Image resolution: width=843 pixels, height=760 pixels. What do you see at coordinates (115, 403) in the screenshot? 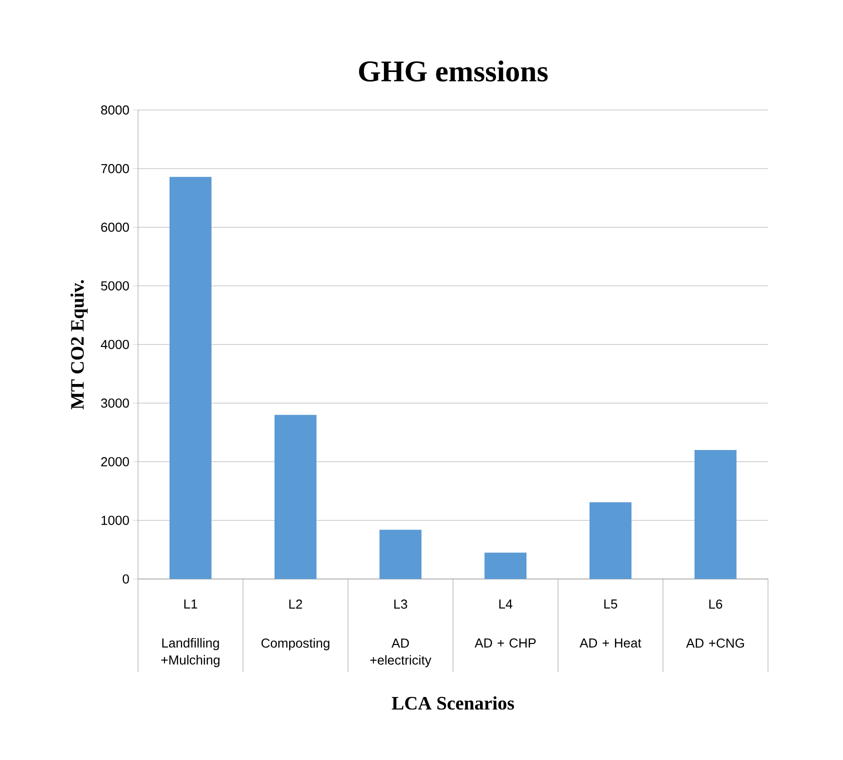
I see `y-tick-label: 3000` at bounding box center [115, 403].